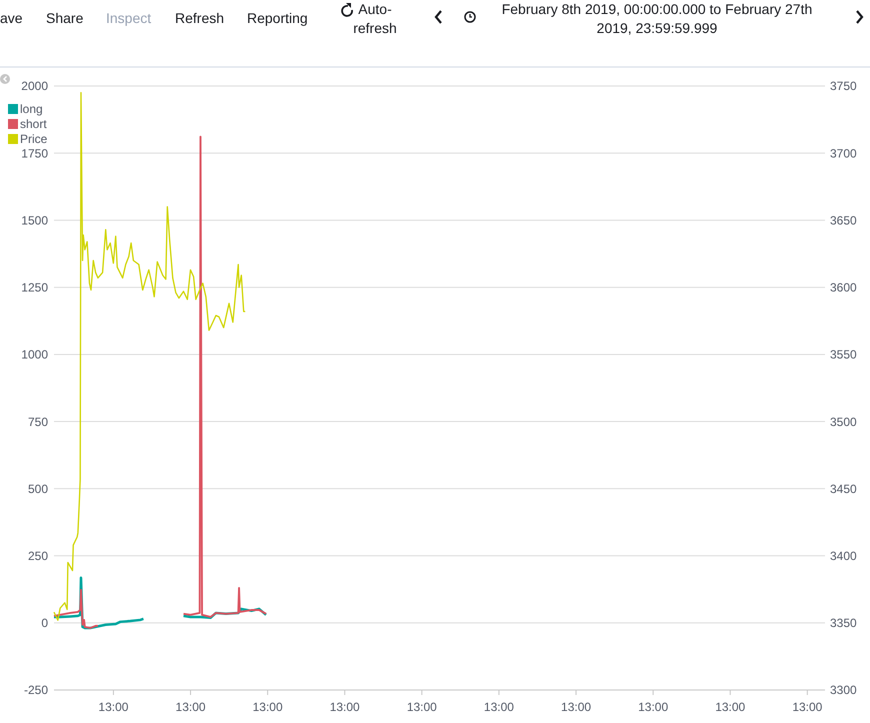 Image resolution: width=870 pixels, height=723 pixels. I want to click on y-tick-label: 1250, so click(34, 287).